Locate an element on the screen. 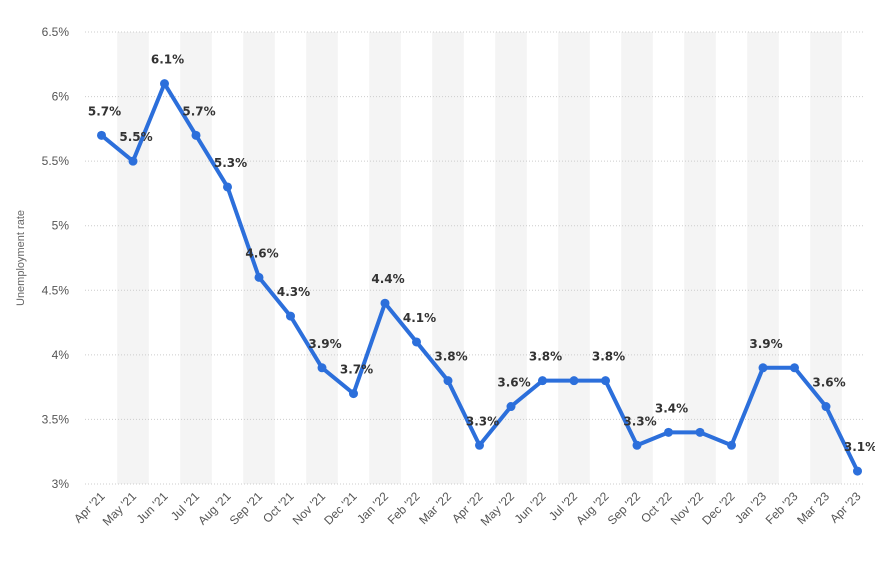  data-label: 5.3% is located at coordinates (230, 163).